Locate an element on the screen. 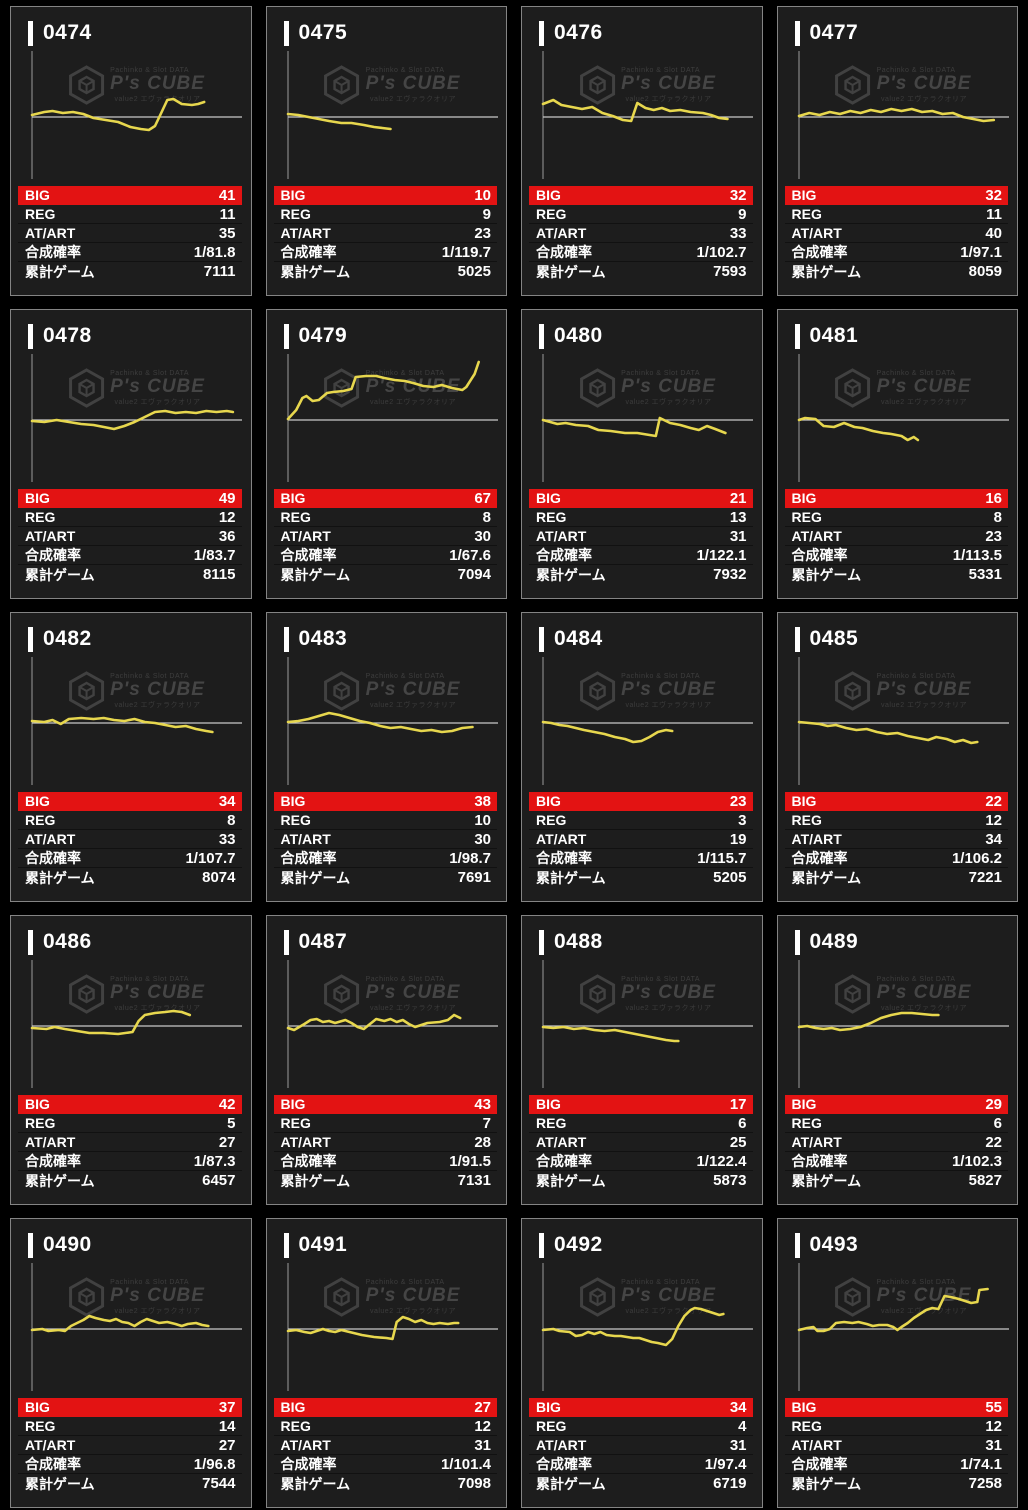 The width and height of the screenshot is (1028, 1510). stat-row: 累計ゲーム 8074 is located at coordinates (130, 877).